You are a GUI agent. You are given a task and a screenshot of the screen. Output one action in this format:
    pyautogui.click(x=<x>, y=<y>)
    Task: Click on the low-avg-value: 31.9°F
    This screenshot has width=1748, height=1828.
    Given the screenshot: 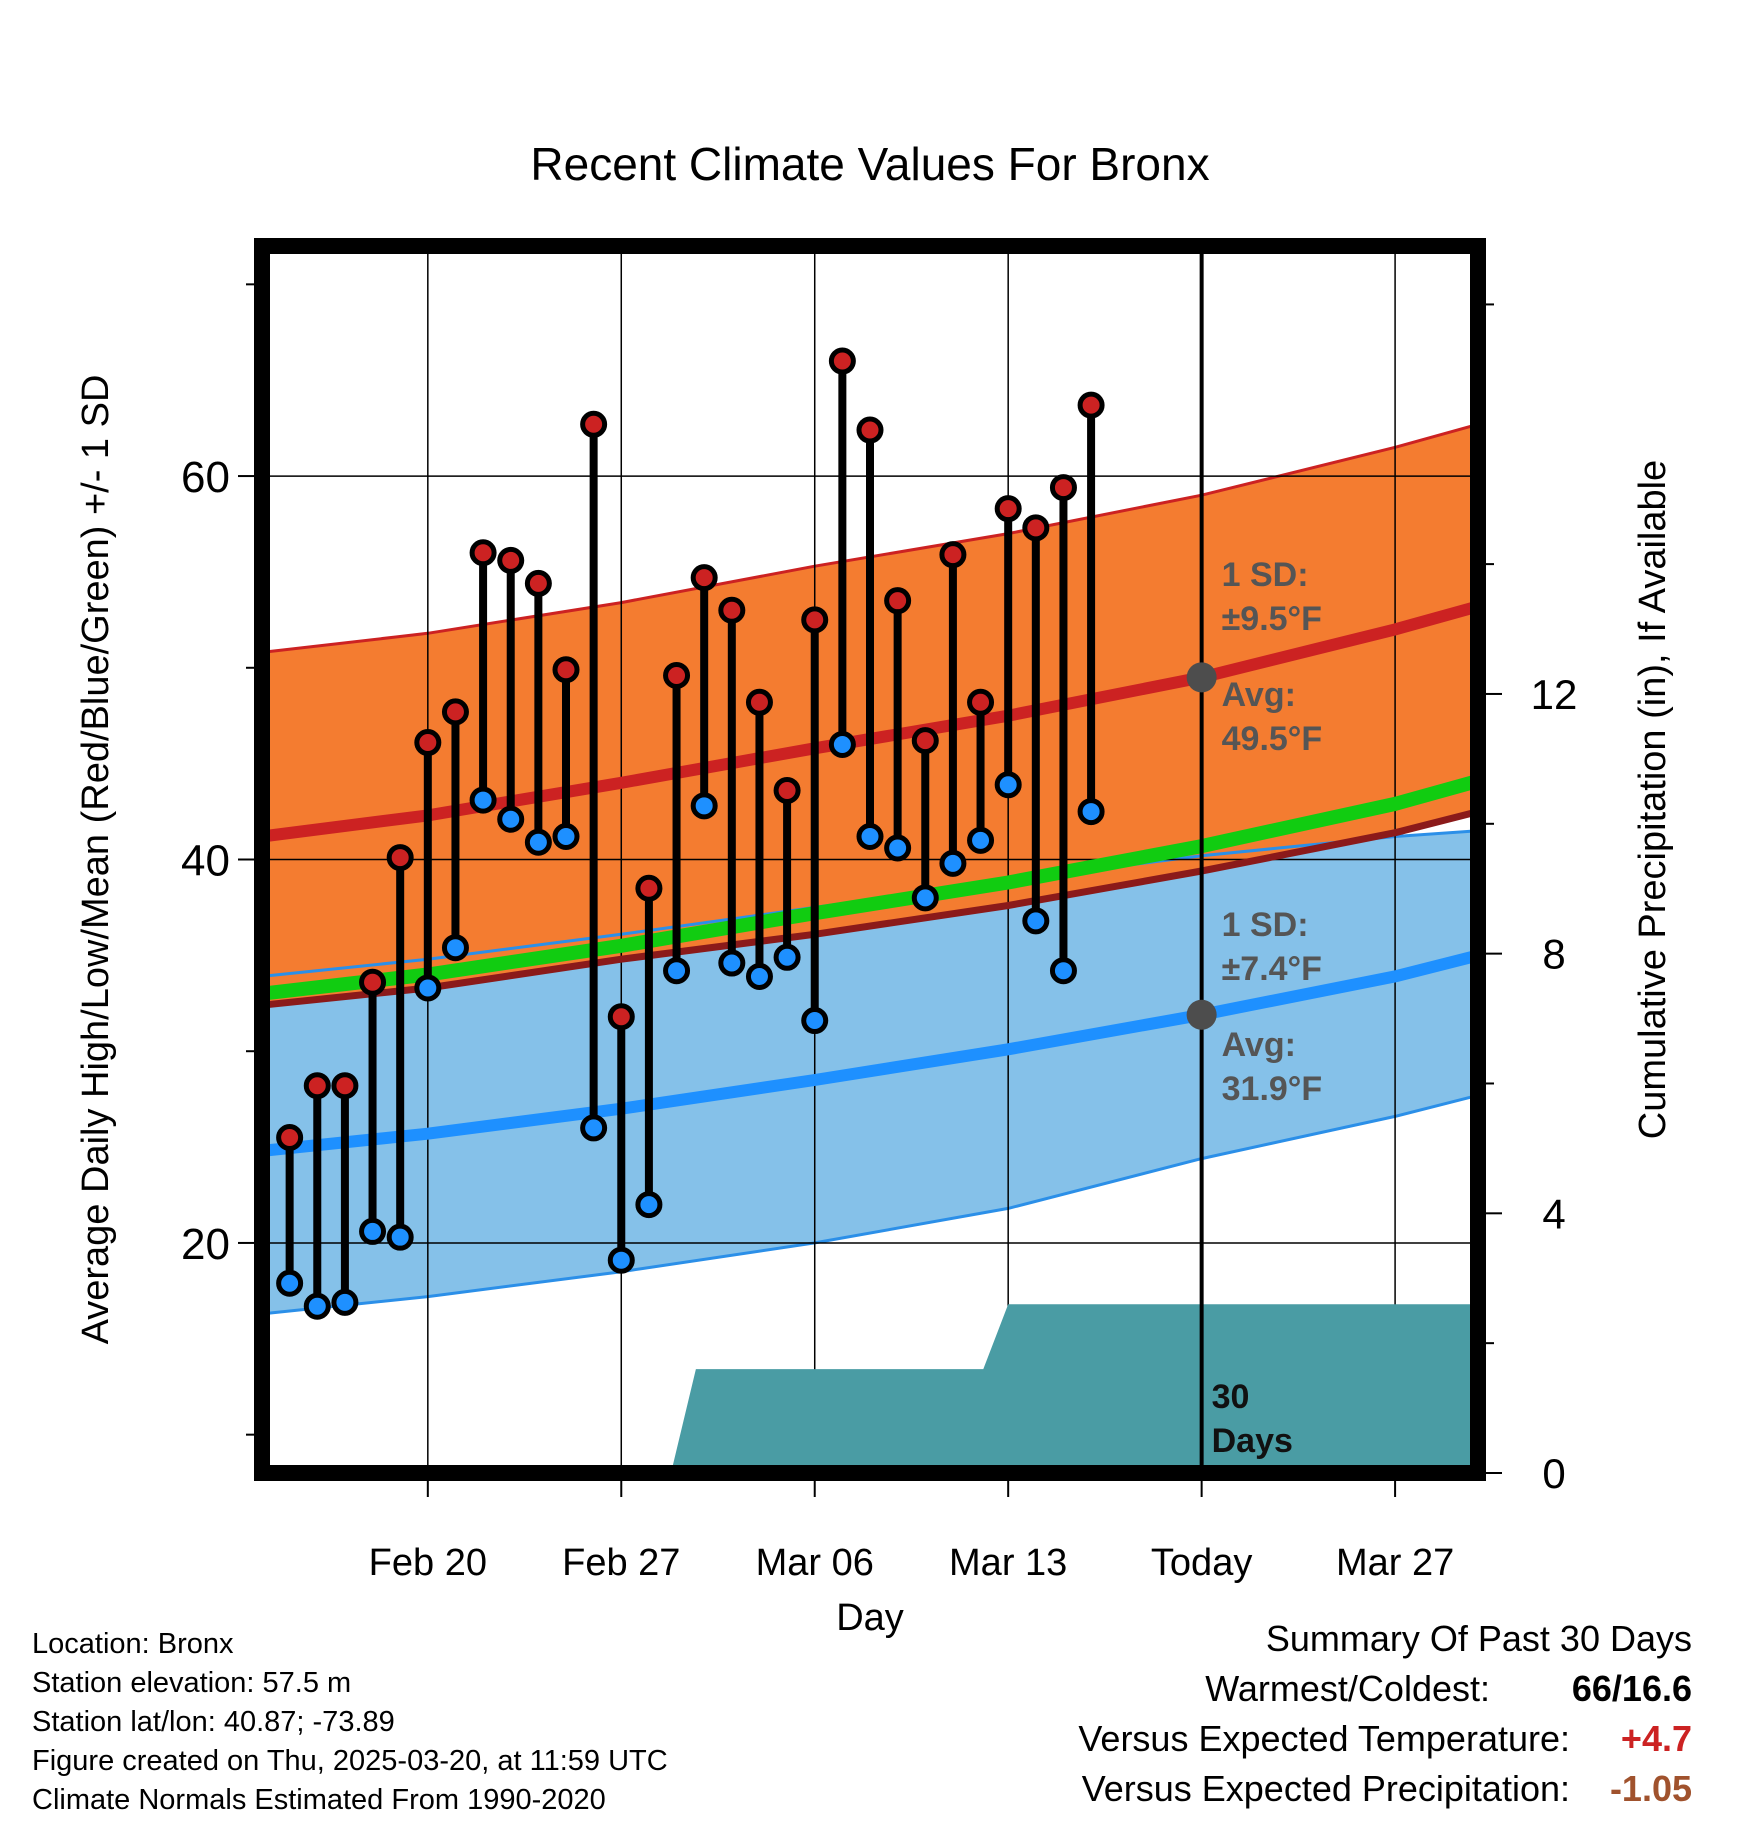 What is the action you would take?
    pyautogui.click(x=1272, y=1089)
    